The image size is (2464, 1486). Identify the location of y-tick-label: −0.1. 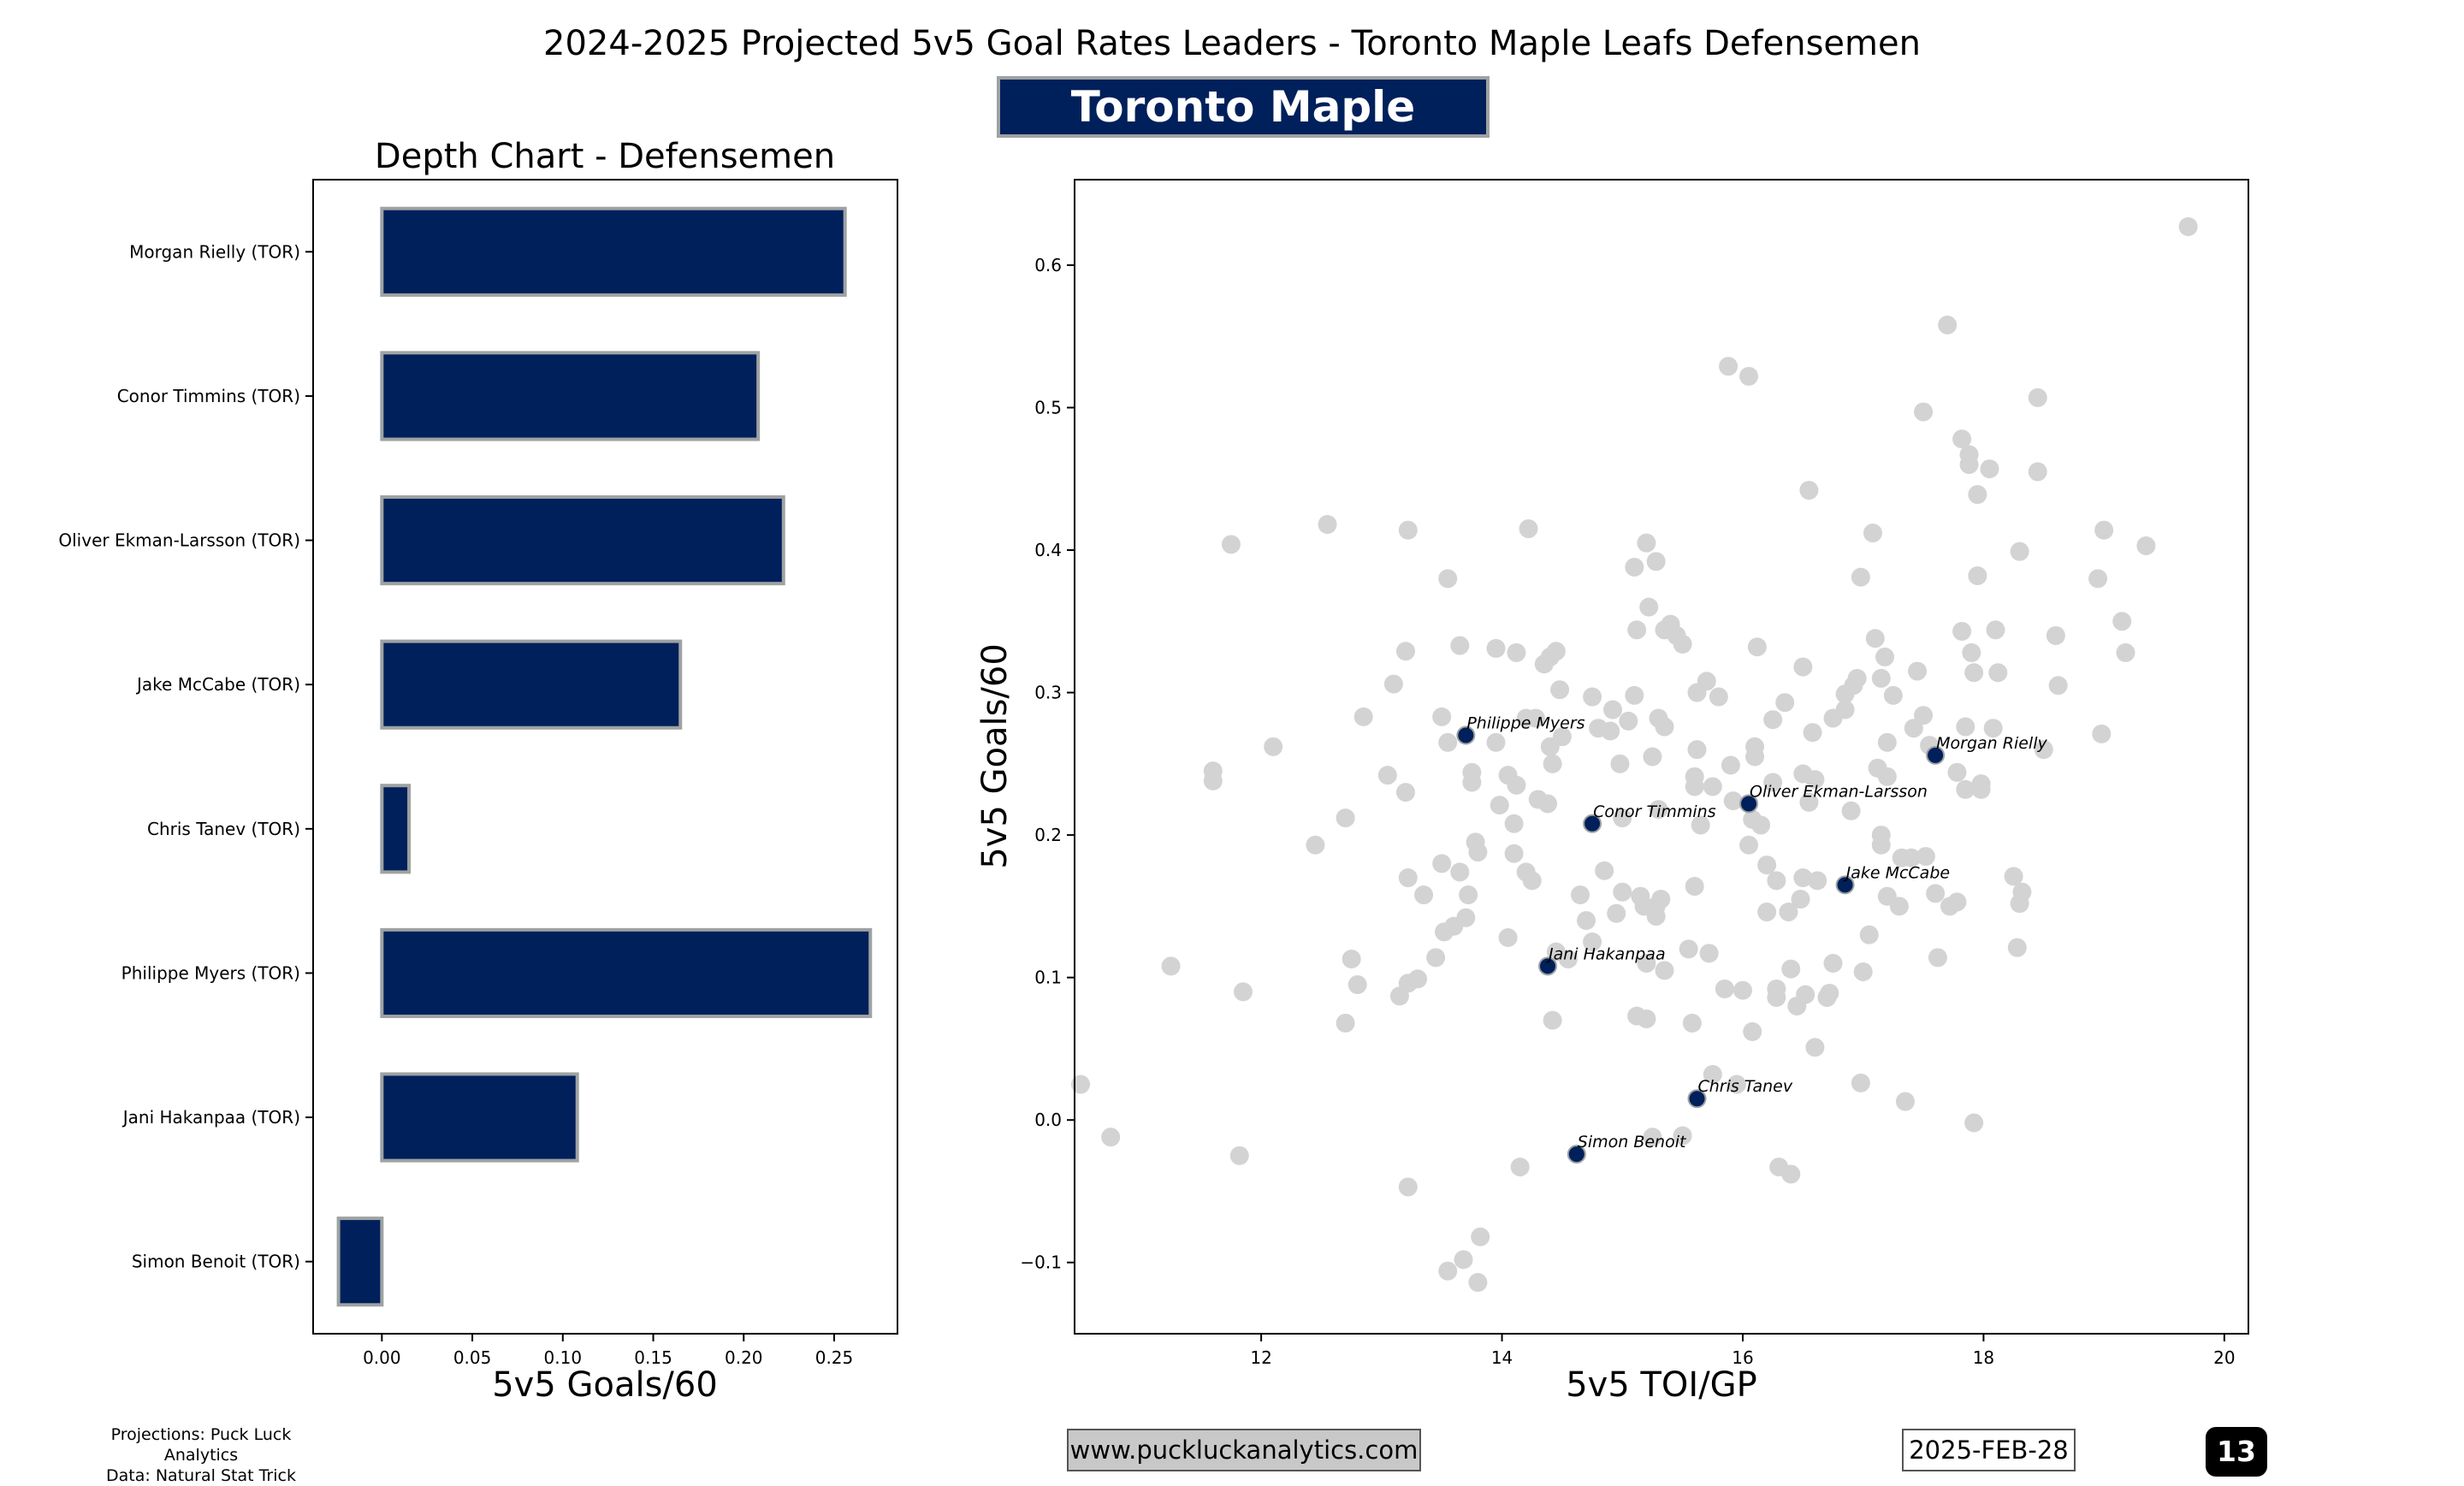
(1041, 1262).